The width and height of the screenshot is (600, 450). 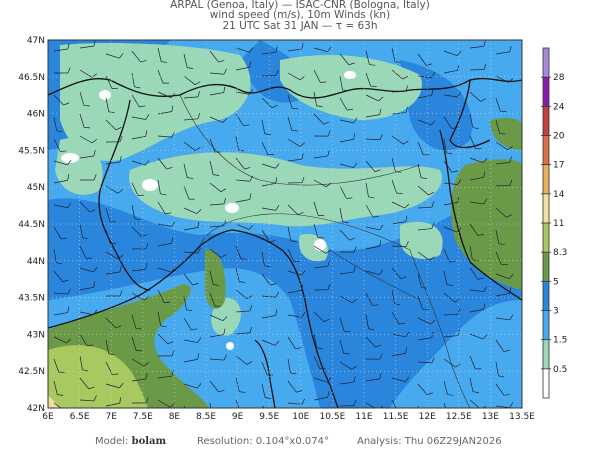 What do you see at coordinates (427, 417) in the screenshot?
I see `lon-tick-label: 12E` at bounding box center [427, 417].